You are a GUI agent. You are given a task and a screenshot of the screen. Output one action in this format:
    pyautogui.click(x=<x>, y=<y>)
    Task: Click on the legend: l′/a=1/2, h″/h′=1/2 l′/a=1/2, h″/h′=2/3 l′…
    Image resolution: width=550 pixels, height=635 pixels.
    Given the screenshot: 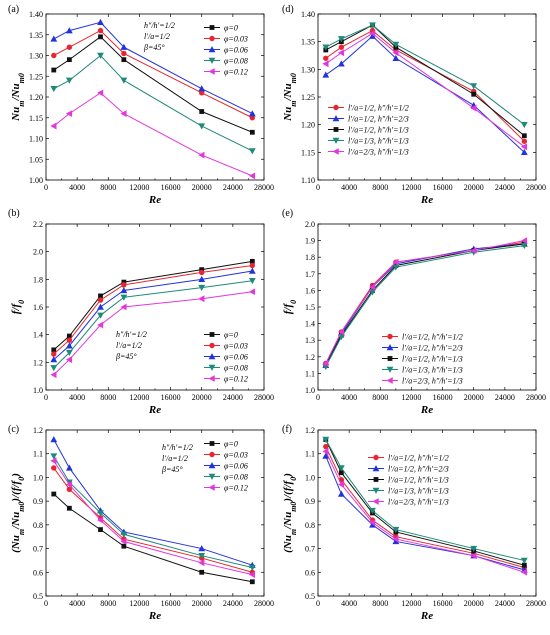 What is the action you would take?
    pyautogui.click(x=422, y=359)
    